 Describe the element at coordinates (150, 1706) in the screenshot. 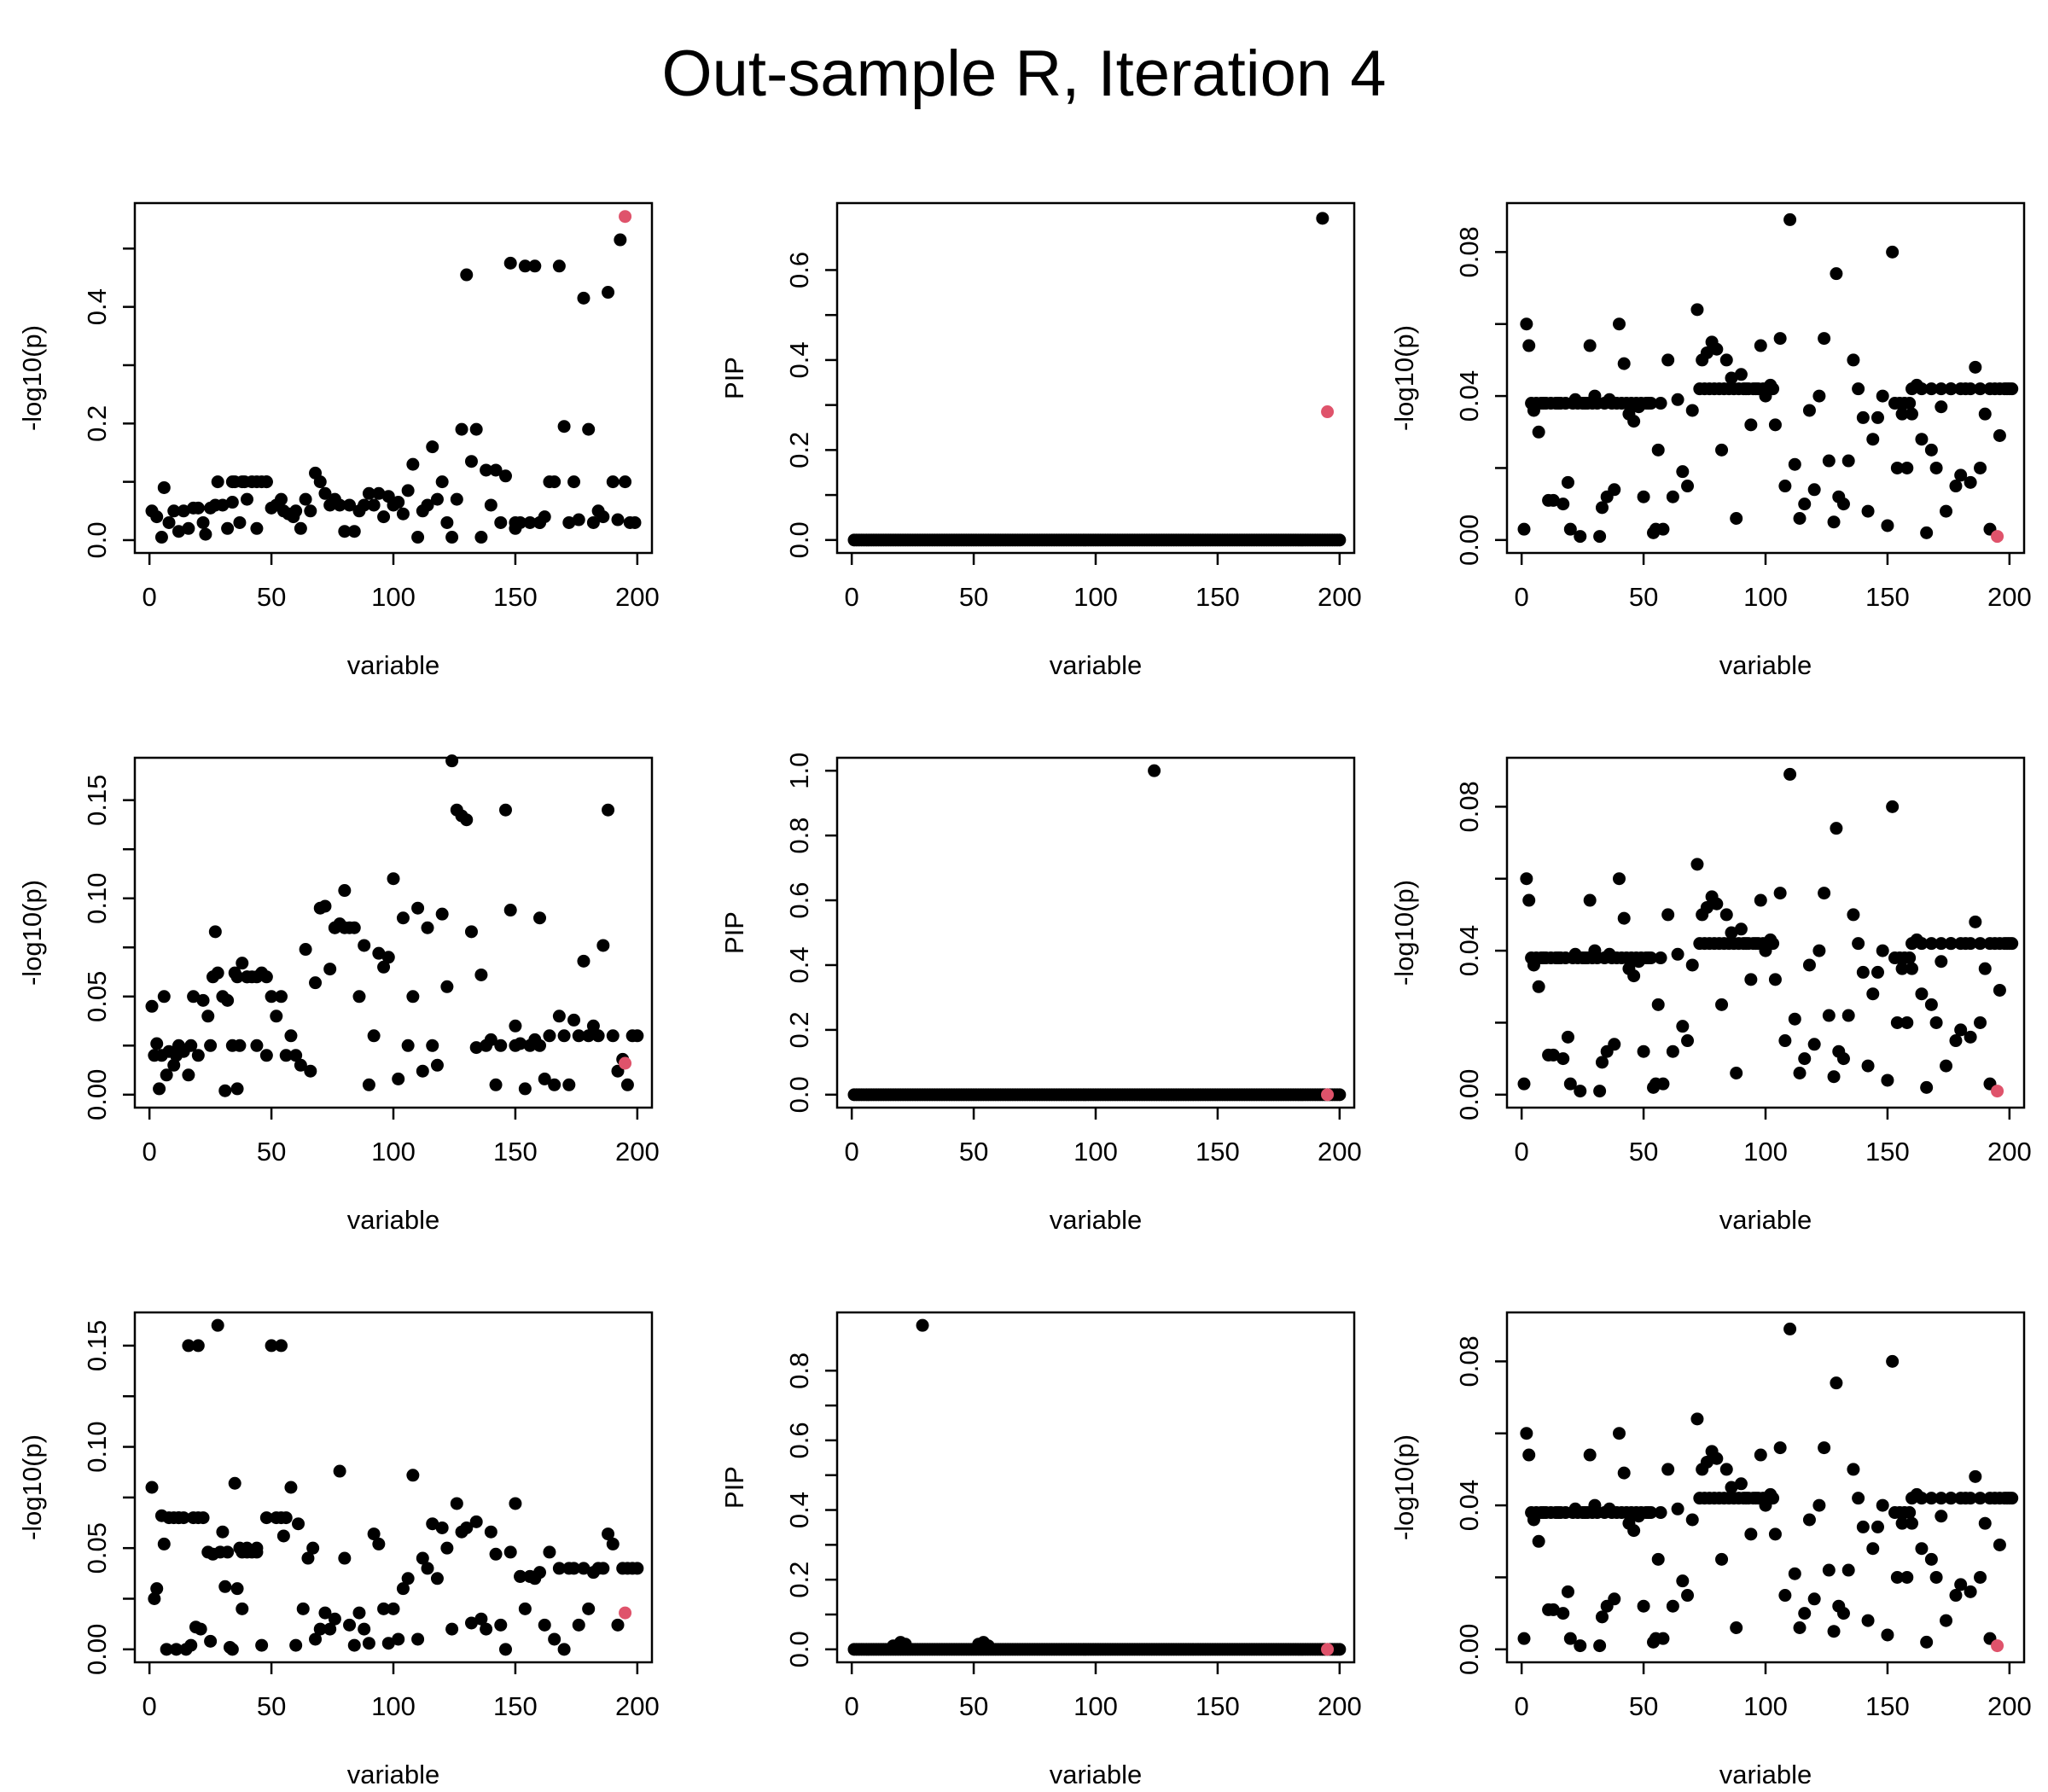

I see `x-tick-label: 0` at that location.